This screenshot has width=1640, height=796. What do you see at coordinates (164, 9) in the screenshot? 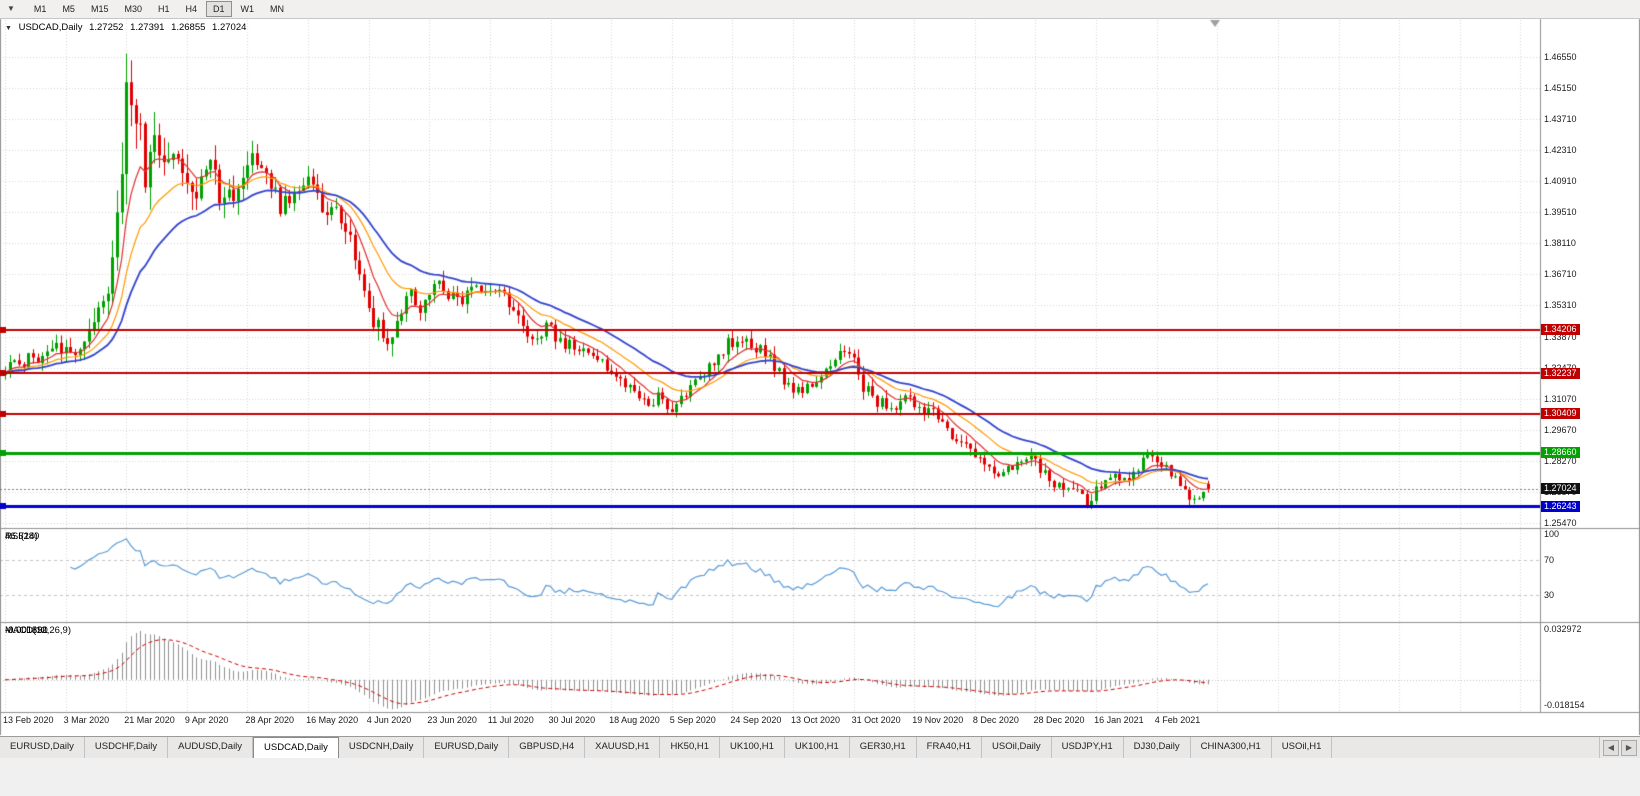
I see `timeframe-button-h1: H1` at bounding box center [164, 9].